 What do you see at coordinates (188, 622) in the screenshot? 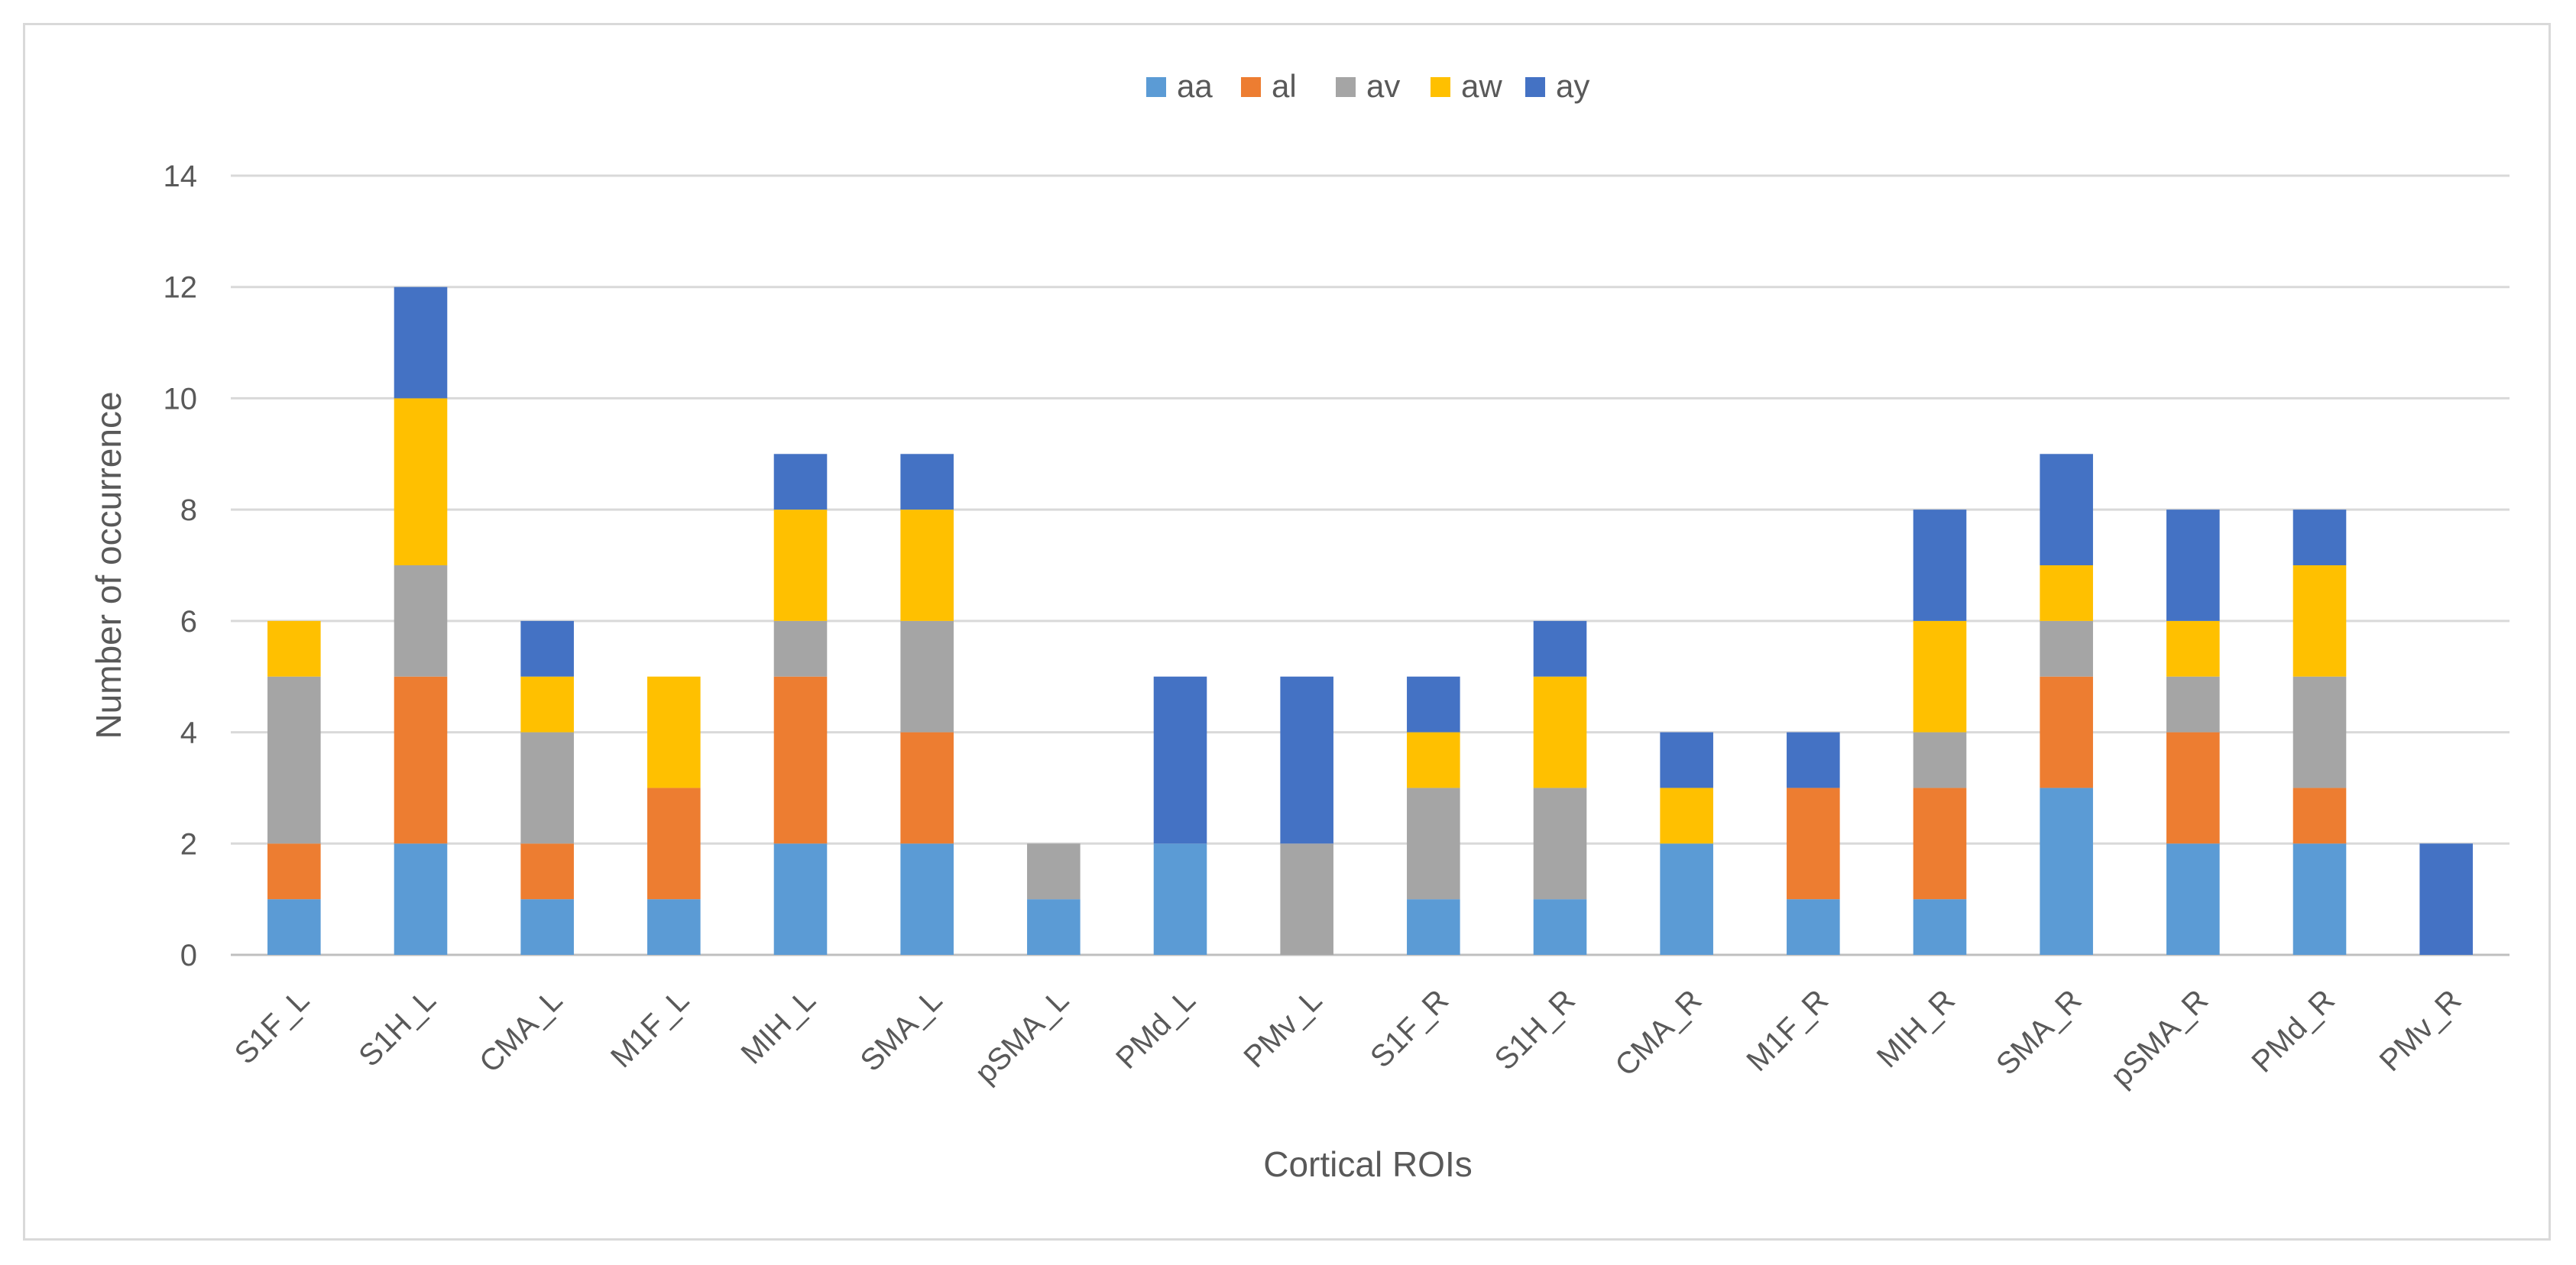
I see `y-tick-label: 6` at bounding box center [188, 622].